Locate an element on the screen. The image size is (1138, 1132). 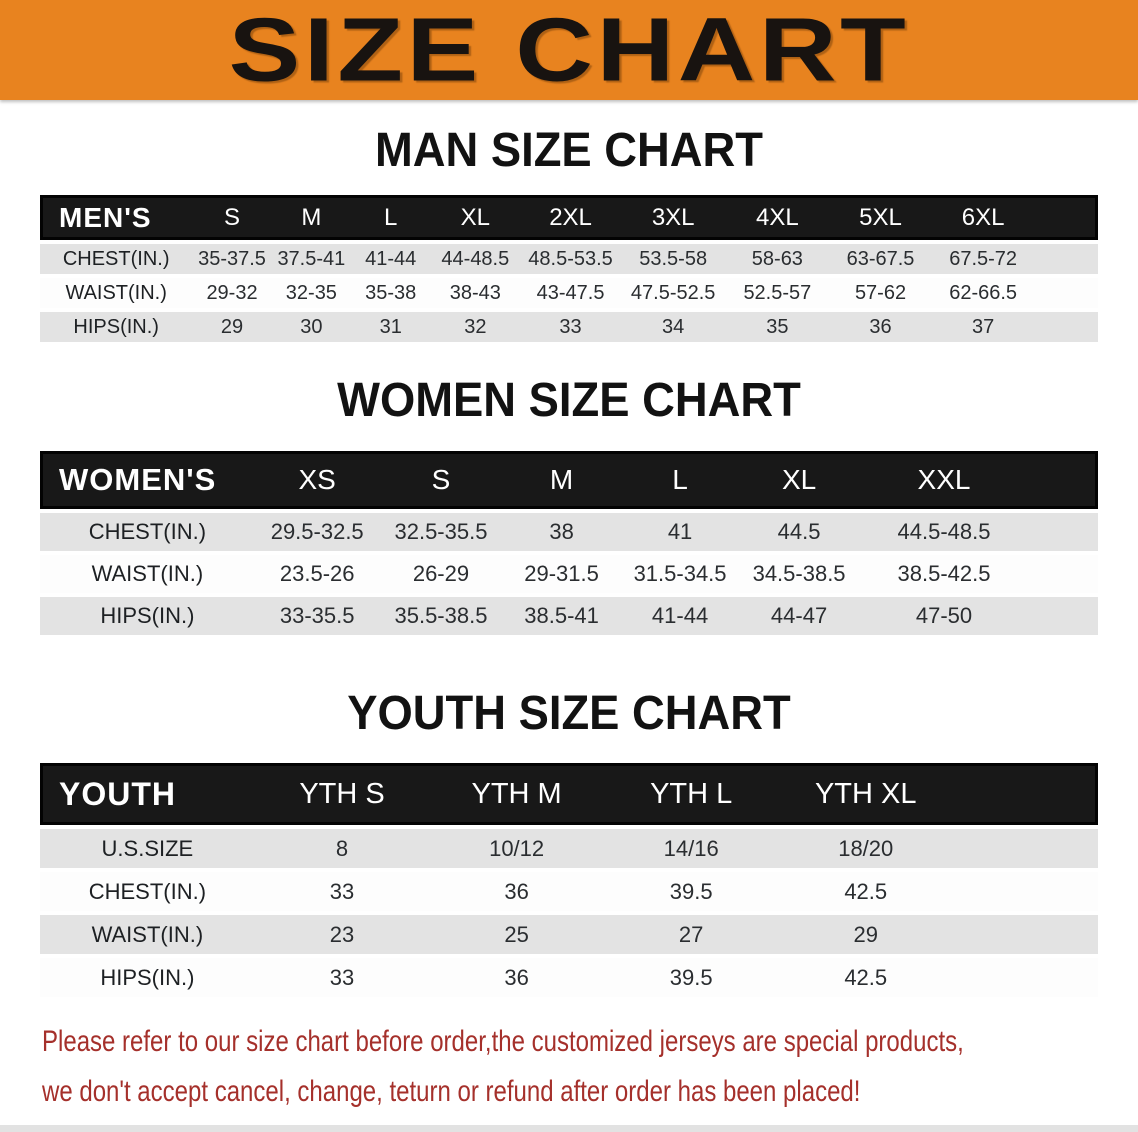
size-value: 67.5-72 is located at coordinates (983, 259).